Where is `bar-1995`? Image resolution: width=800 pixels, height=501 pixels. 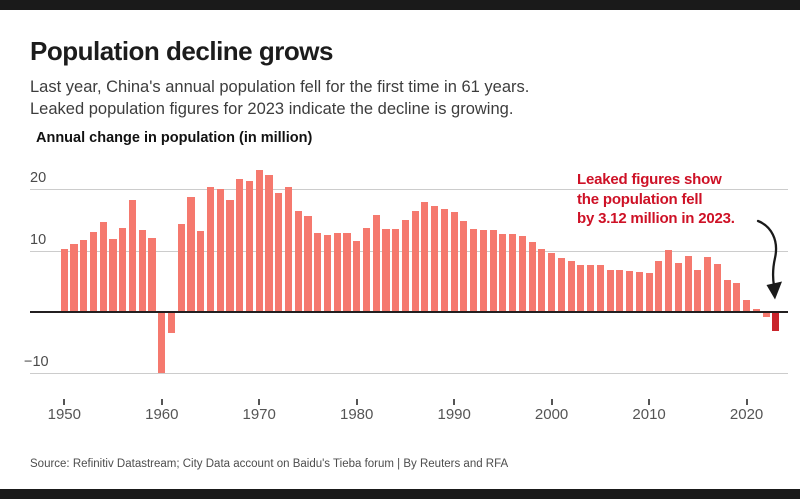
bar-1995 is located at coordinates (503, 273).